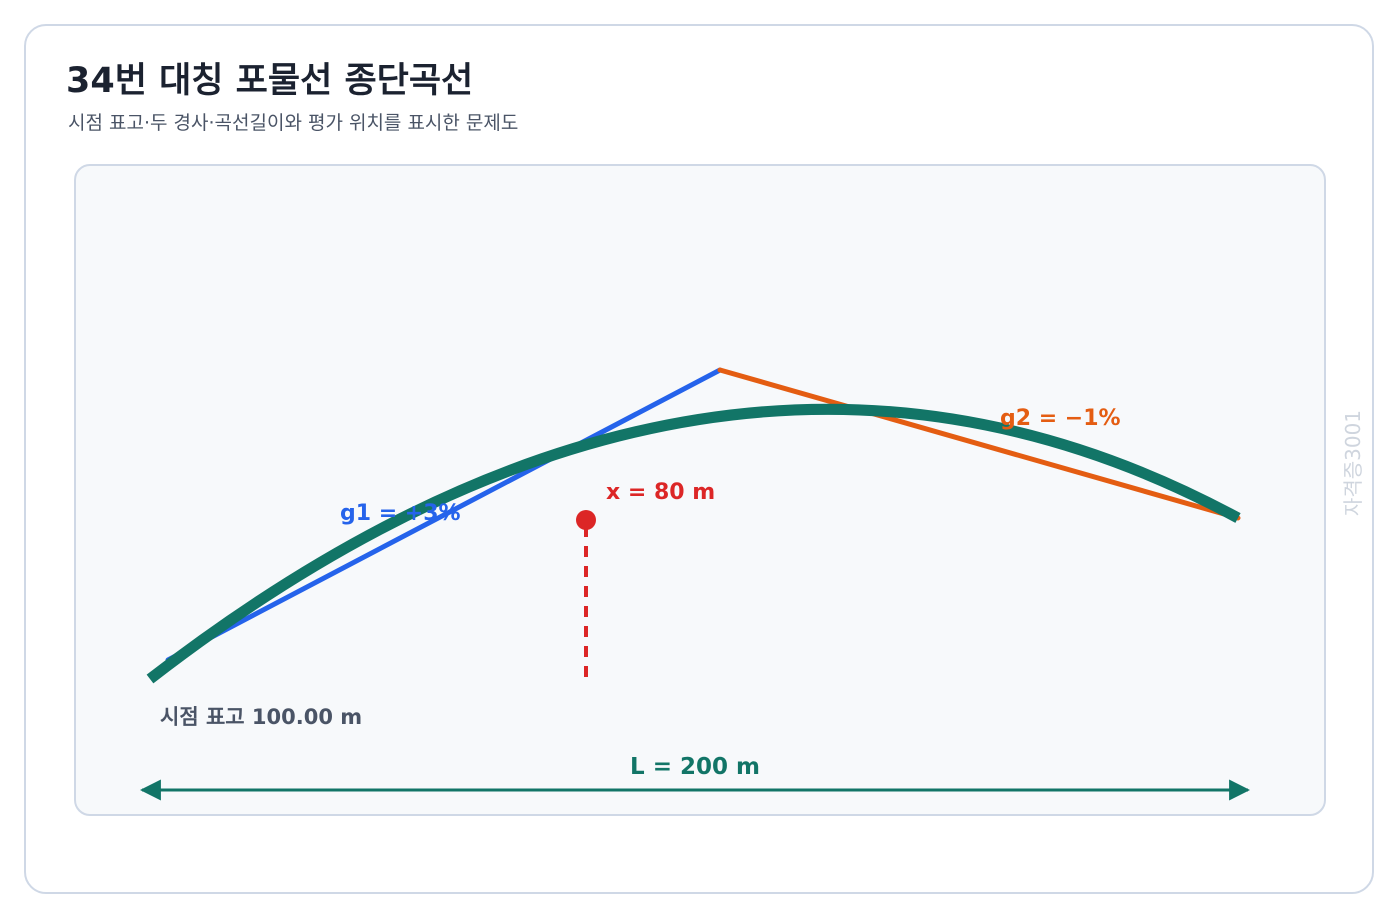 The height and width of the screenshot is (920, 1400). Describe the element at coordinates (1060, 418) in the screenshot. I see `g2-label: g2 = −1%` at that location.